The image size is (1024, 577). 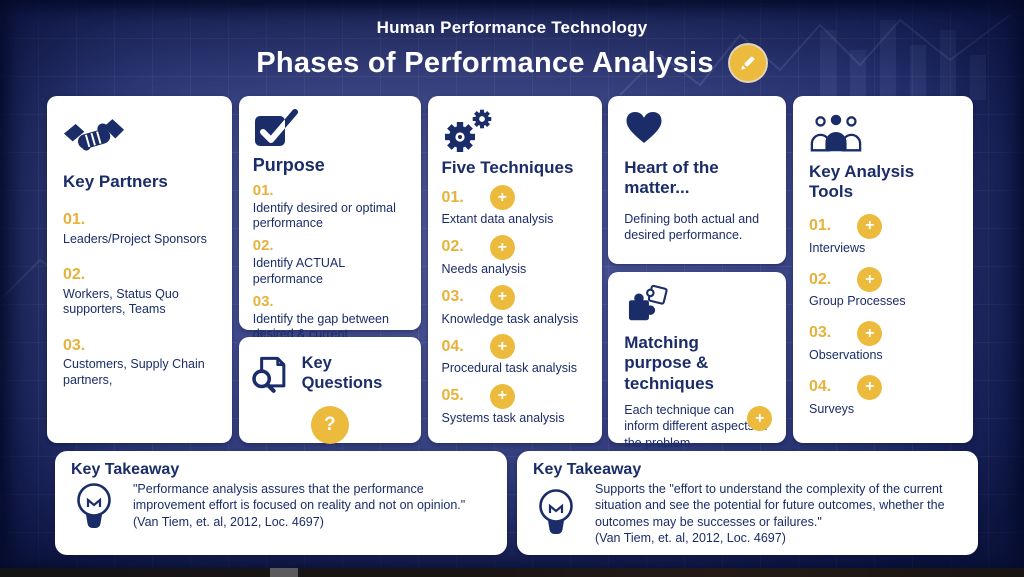 What do you see at coordinates (512, 572) in the screenshot?
I see `bottom-bar` at bounding box center [512, 572].